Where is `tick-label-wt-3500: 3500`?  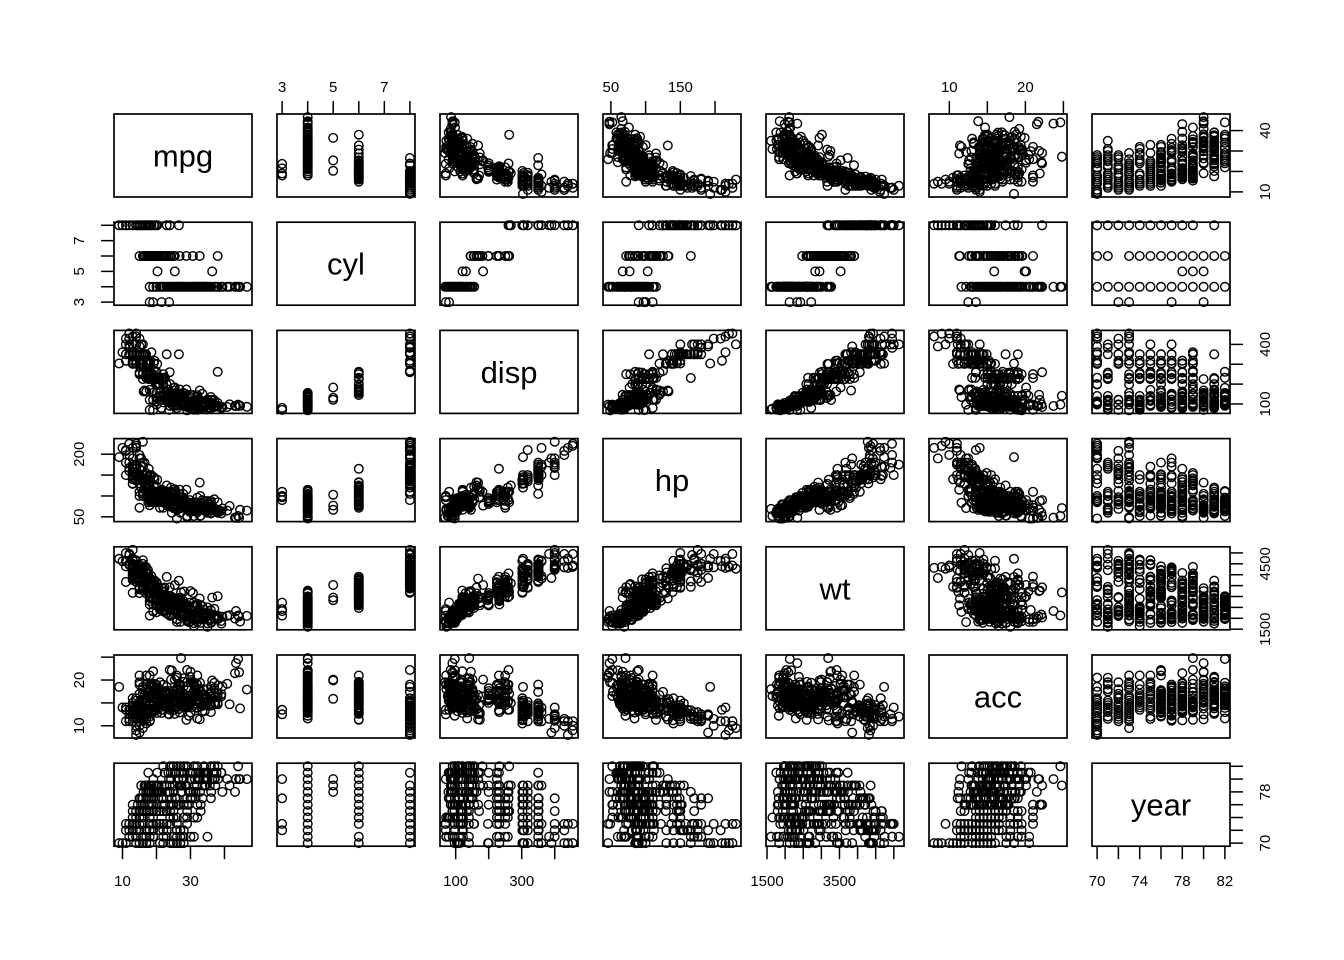
tick-label-wt-3500: 3500 is located at coordinates (839, 881).